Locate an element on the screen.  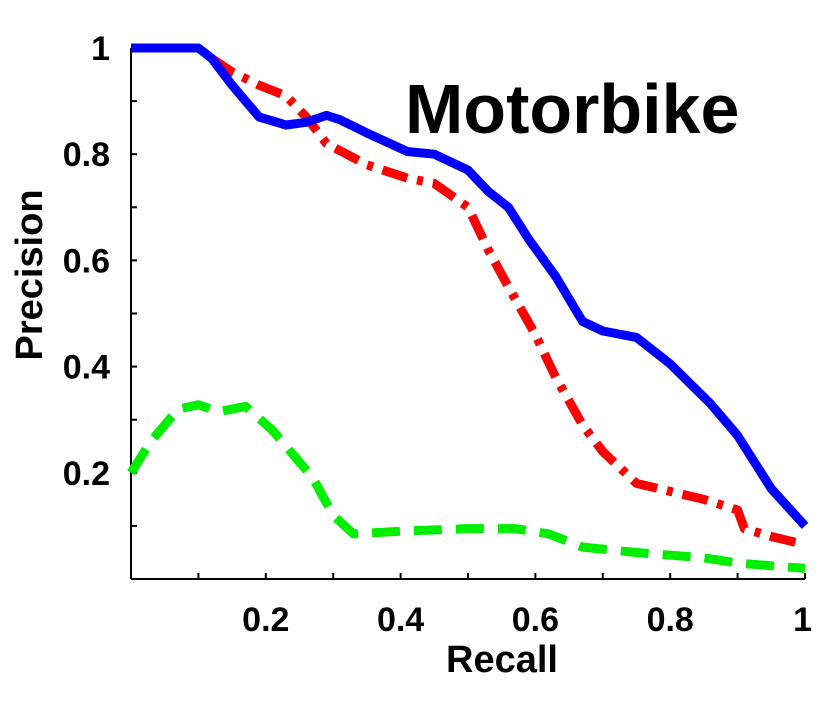
x-tick-label: 0.8 is located at coordinates (670, 620).